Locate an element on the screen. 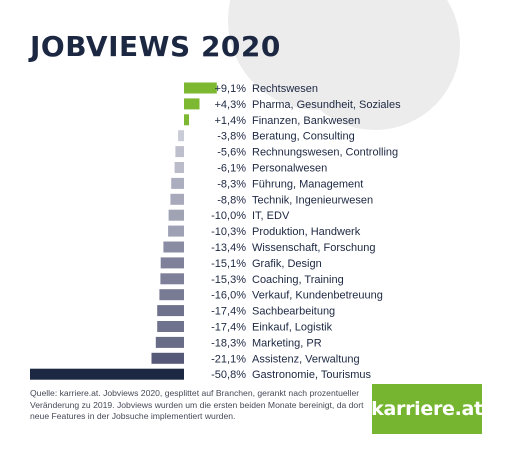 This screenshot has width=512, height=461. category-label: Pharma, Gesundheit, Soziales is located at coordinates (326, 105).